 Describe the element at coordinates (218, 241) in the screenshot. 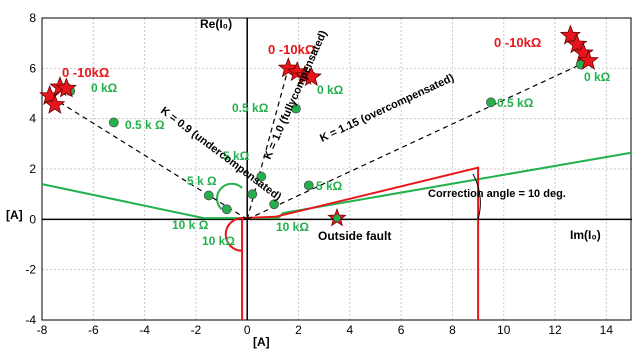

I see `ten-kohm-label-full: 10 kΩ` at that location.